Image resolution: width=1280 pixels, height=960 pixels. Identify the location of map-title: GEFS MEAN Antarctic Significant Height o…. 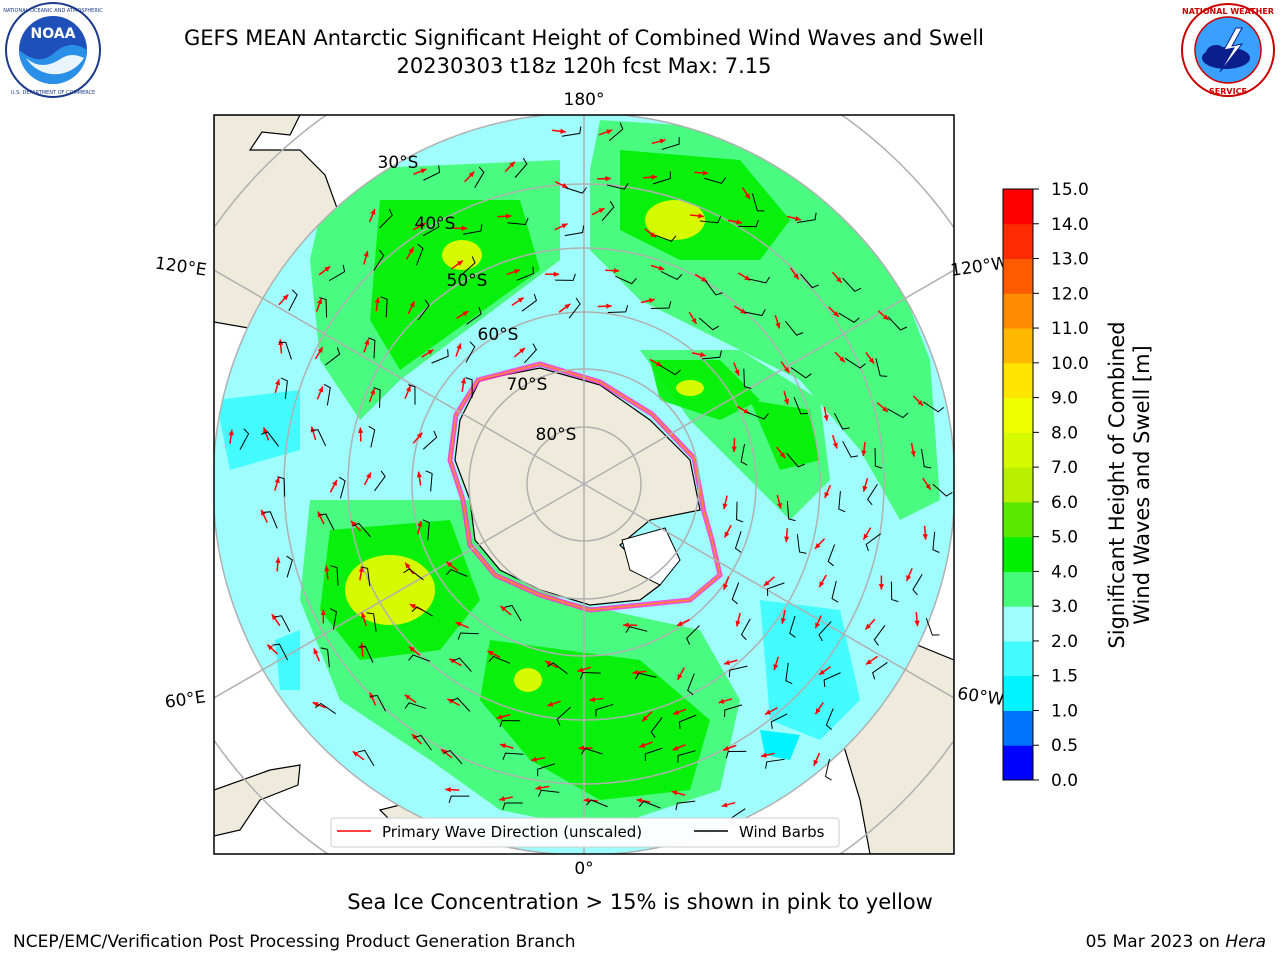
(584, 38).